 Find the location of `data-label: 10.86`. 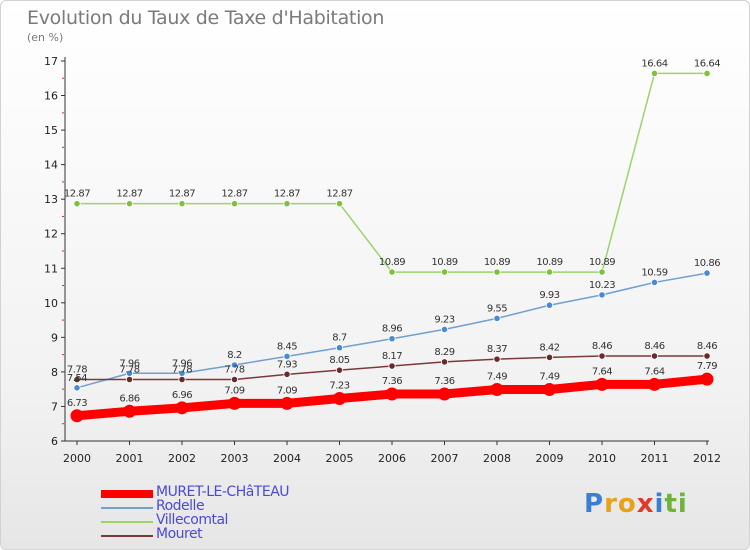

data-label: 10.86 is located at coordinates (707, 263).